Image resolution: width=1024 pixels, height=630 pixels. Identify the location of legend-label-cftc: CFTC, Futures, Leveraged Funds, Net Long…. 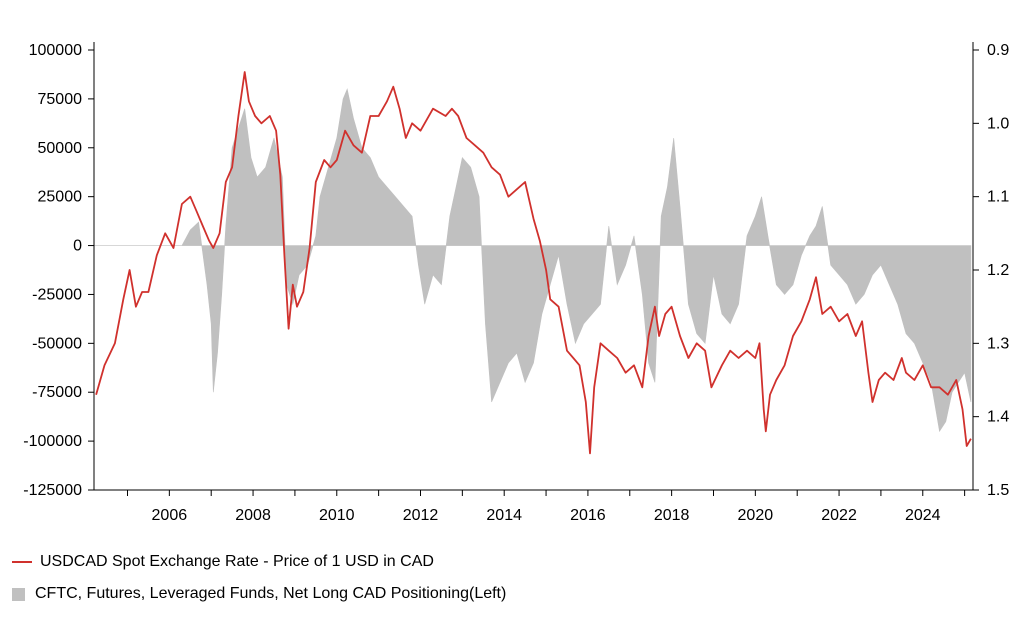
(271, 593).